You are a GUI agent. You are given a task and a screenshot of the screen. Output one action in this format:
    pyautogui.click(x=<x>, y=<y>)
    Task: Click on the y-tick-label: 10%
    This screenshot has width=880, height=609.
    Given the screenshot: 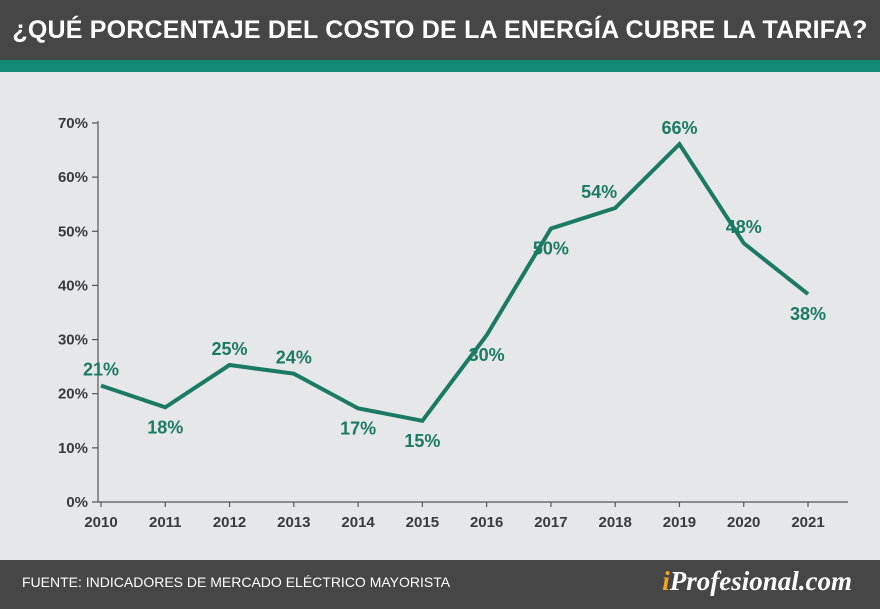 What is the action you would take?
    pyautogui.click(x=73, y=448)
    